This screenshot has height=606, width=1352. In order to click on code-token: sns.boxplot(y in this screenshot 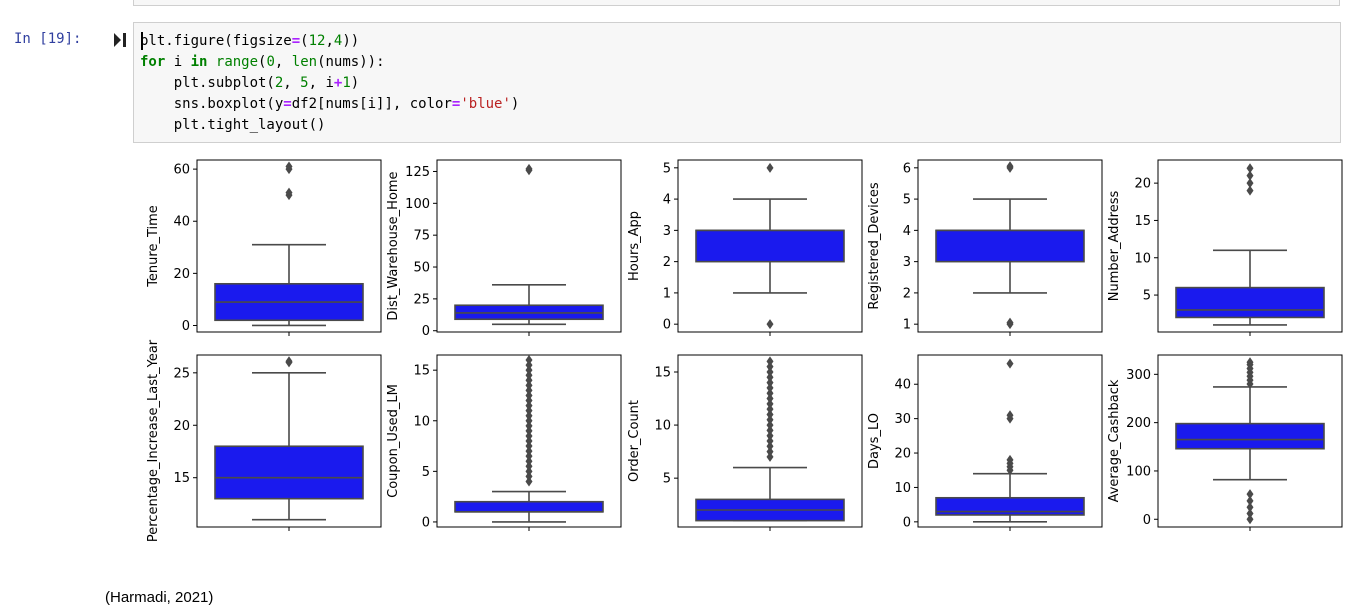, I will do `click(212, 104)`.